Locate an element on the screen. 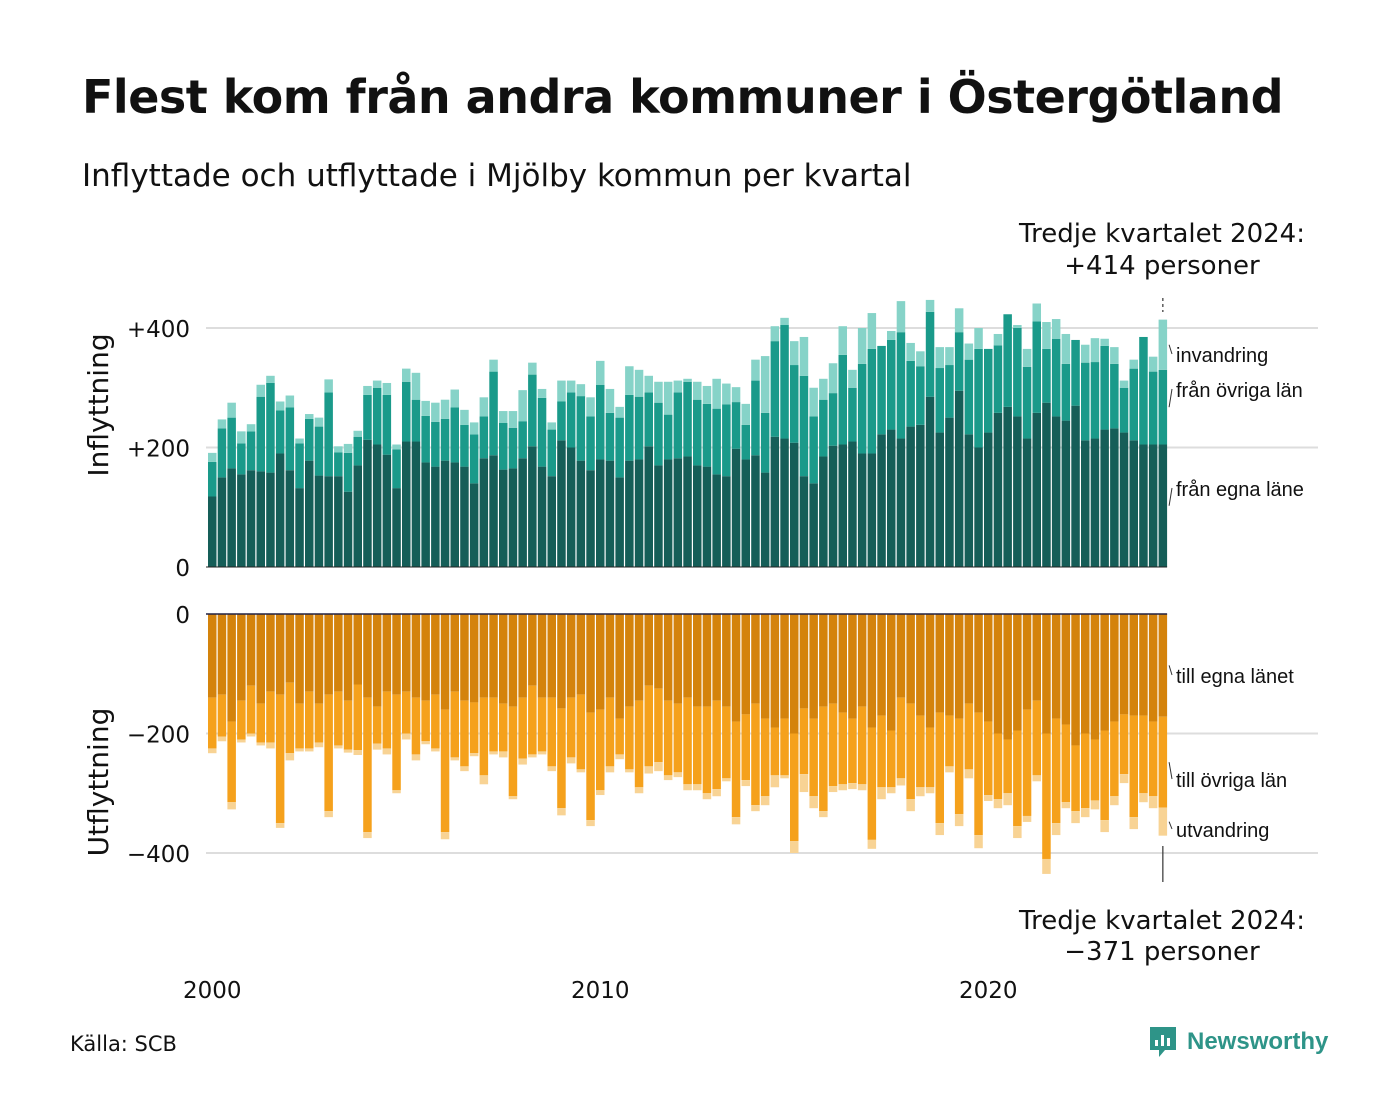 Image resolution: width=1400 pixels, height=1120 pixels. brand-logo: Newsworthy is located at coordinates (1237, 1042).